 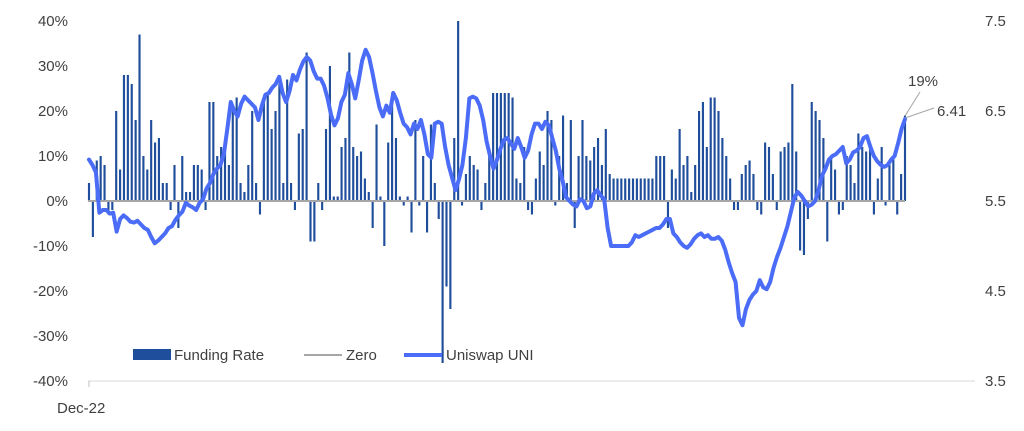 I want to click on x-start-label: Dec-22, so click(x=81, y=408).